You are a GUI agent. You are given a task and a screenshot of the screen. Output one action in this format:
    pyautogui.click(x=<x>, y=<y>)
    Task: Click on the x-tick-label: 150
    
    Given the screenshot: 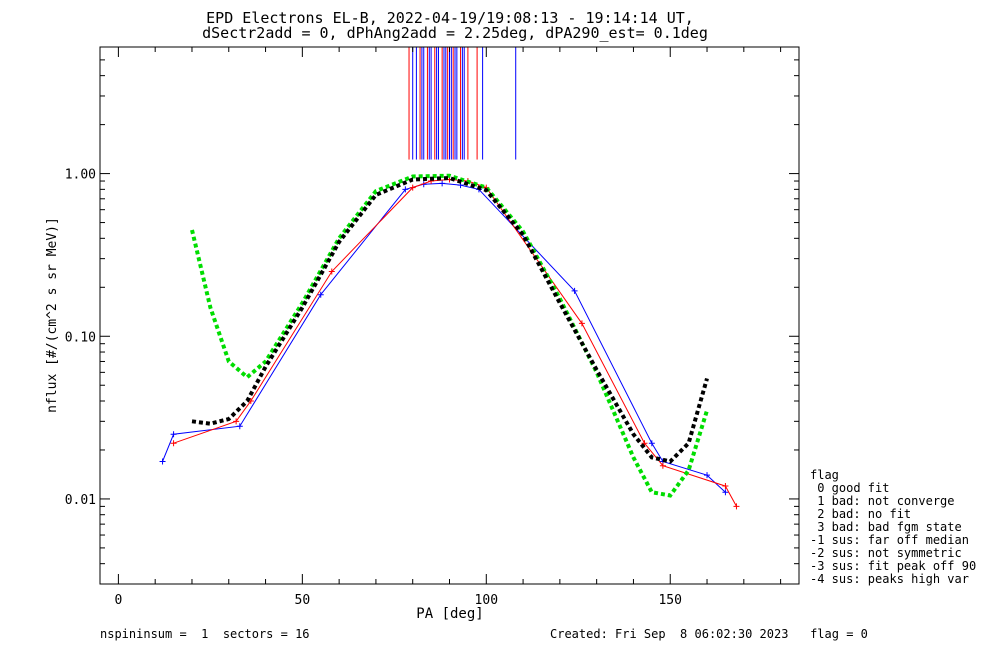 What is the action you would take?
    pyautogui.click(x=669, y=600)
    